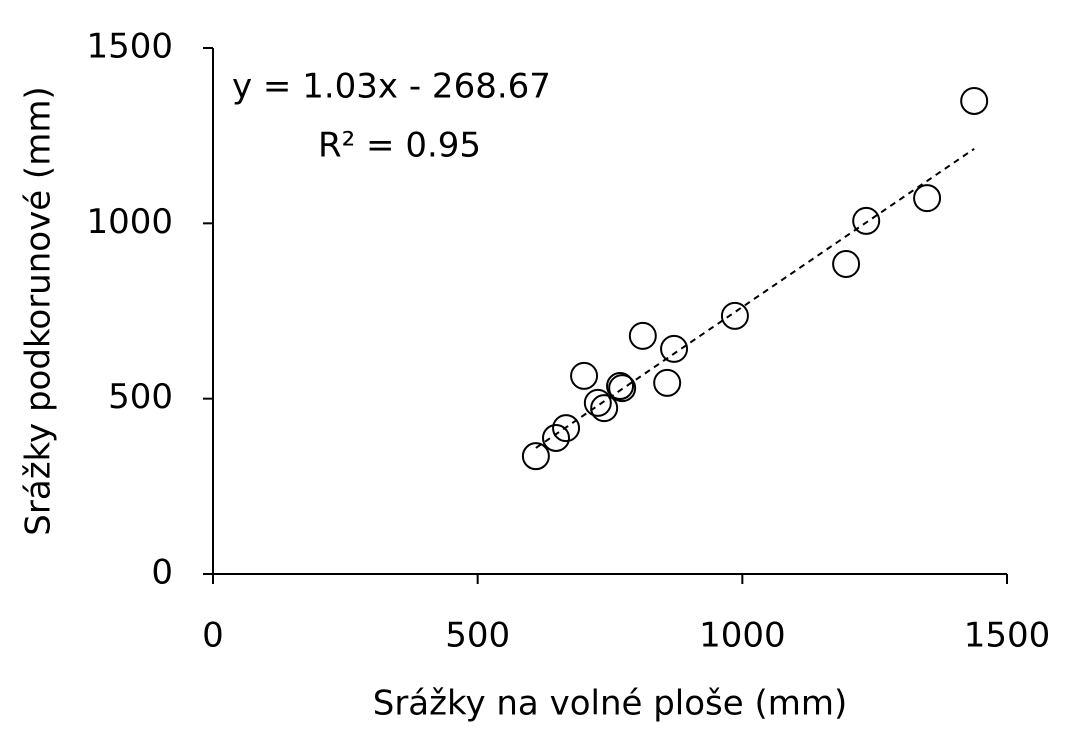  Describe the element at coordinates (742, 636) in the screenshot. I see `x-tick-label: 1000` at that location.